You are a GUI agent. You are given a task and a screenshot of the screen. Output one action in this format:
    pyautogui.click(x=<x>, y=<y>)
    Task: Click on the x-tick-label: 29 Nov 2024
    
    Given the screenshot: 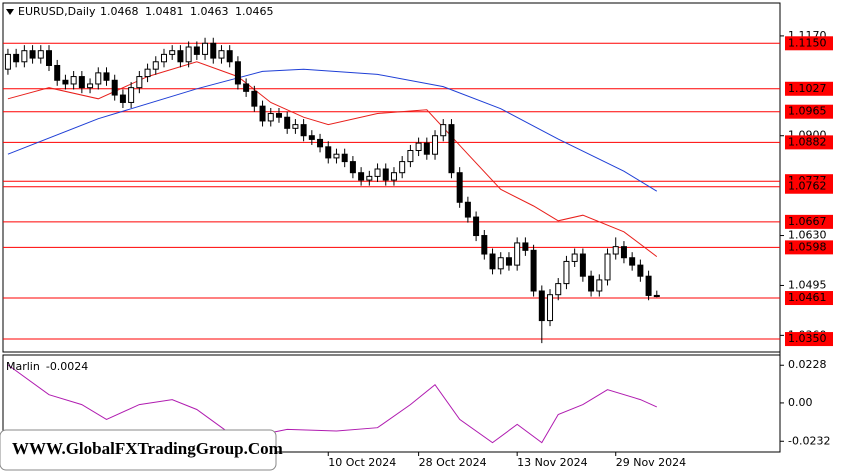 What is the action you would take?
    pyautogui.click(x=651, y=462)
    